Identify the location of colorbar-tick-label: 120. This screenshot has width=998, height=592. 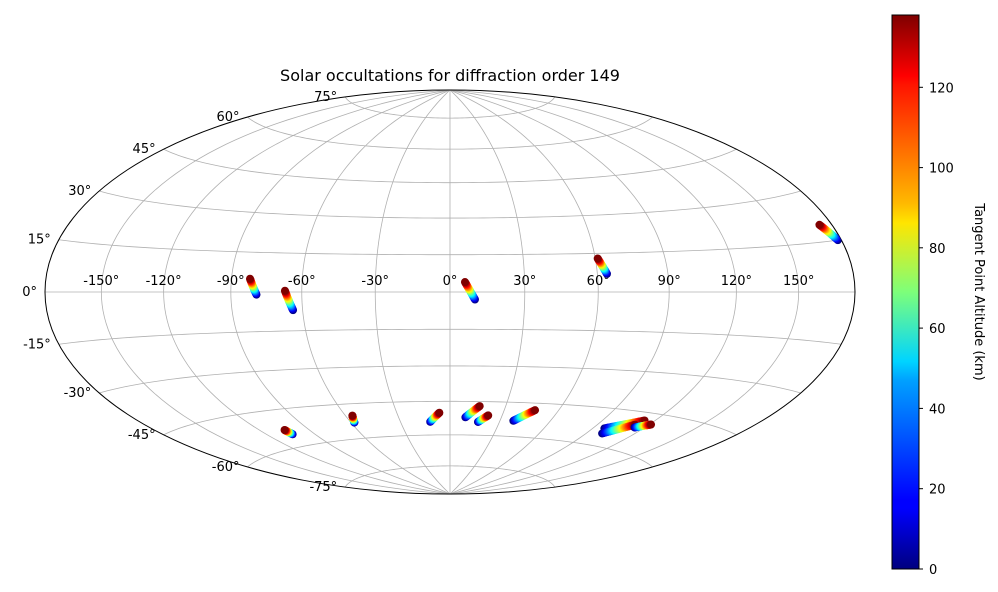
(941, 88).